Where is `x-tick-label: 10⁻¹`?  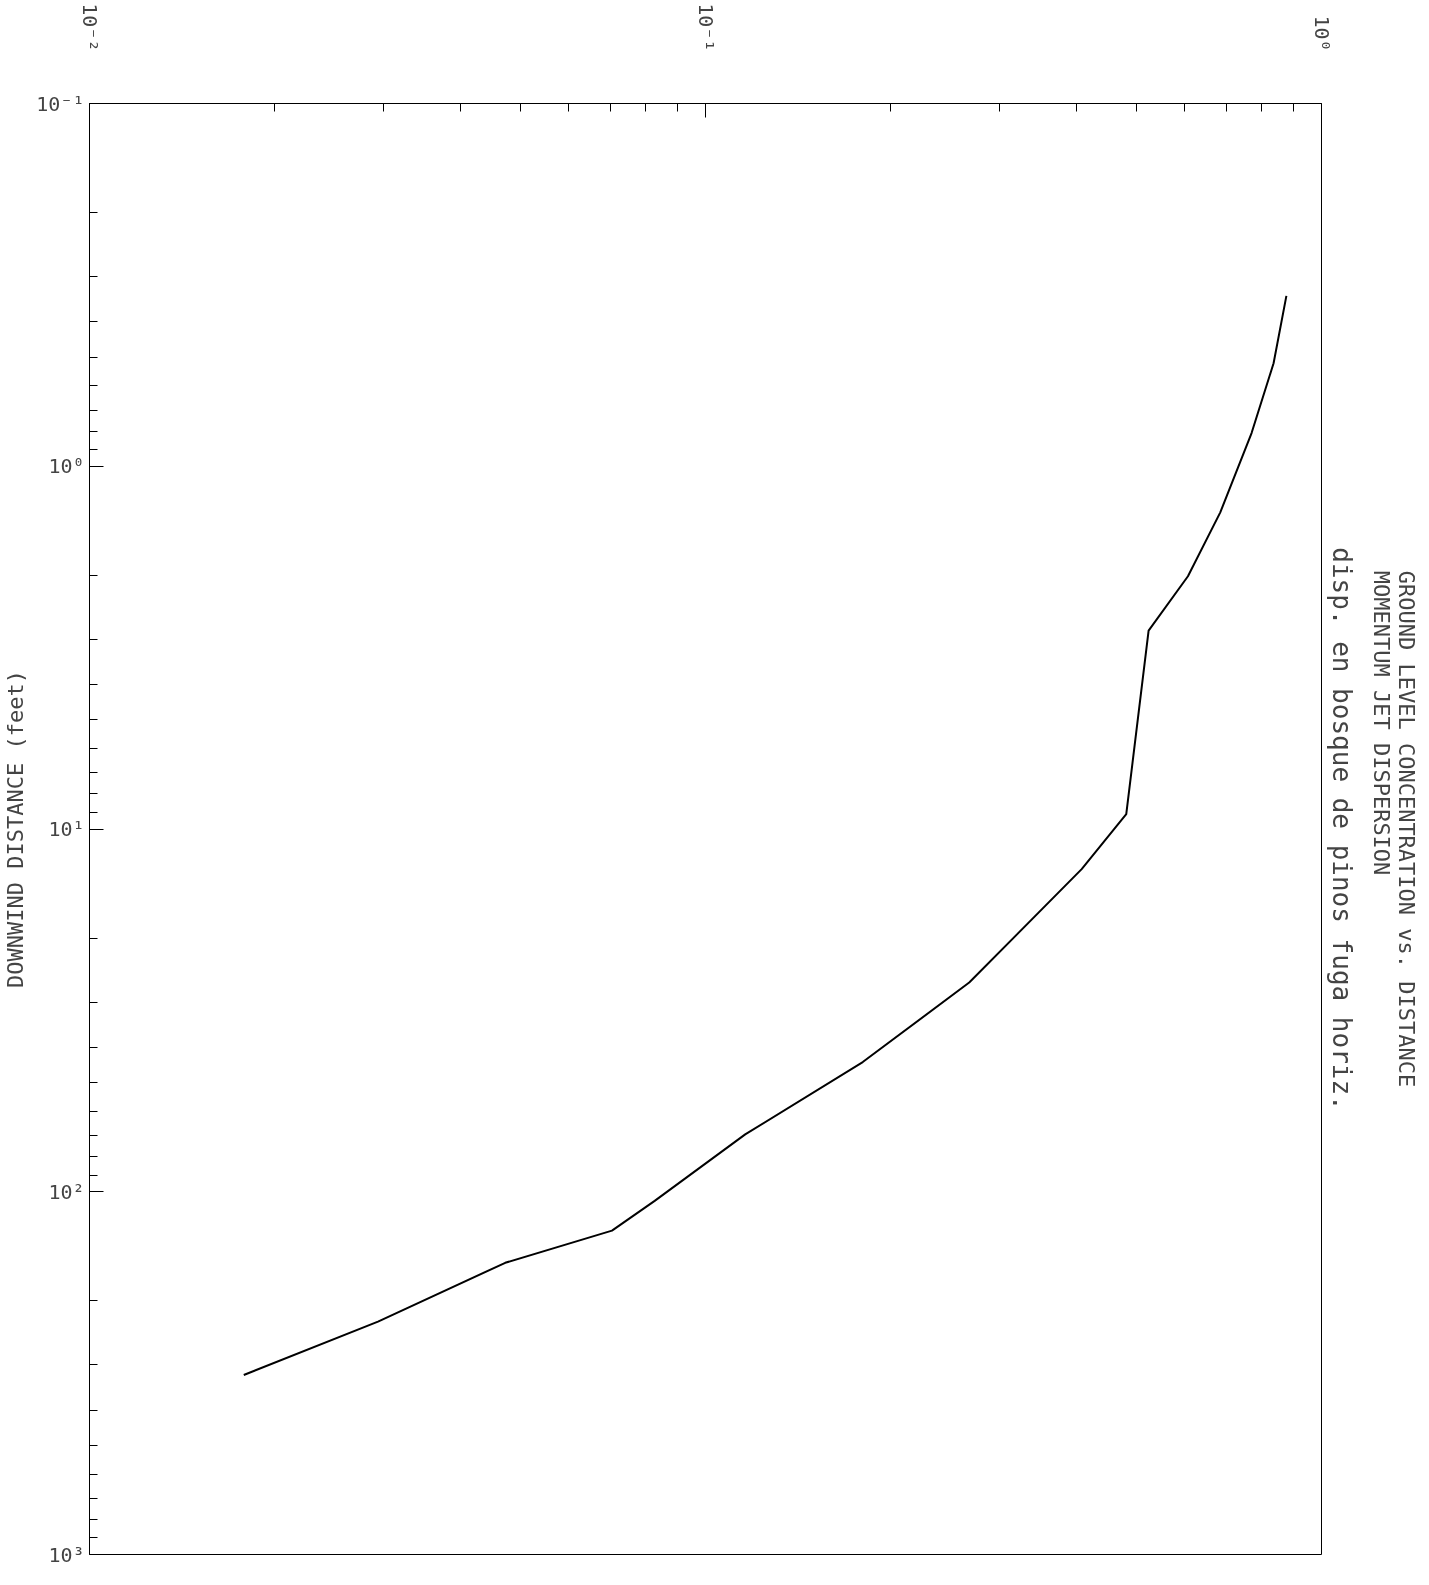
x-tick-label: 10⁻¹ is located at coordinates (705, 27).